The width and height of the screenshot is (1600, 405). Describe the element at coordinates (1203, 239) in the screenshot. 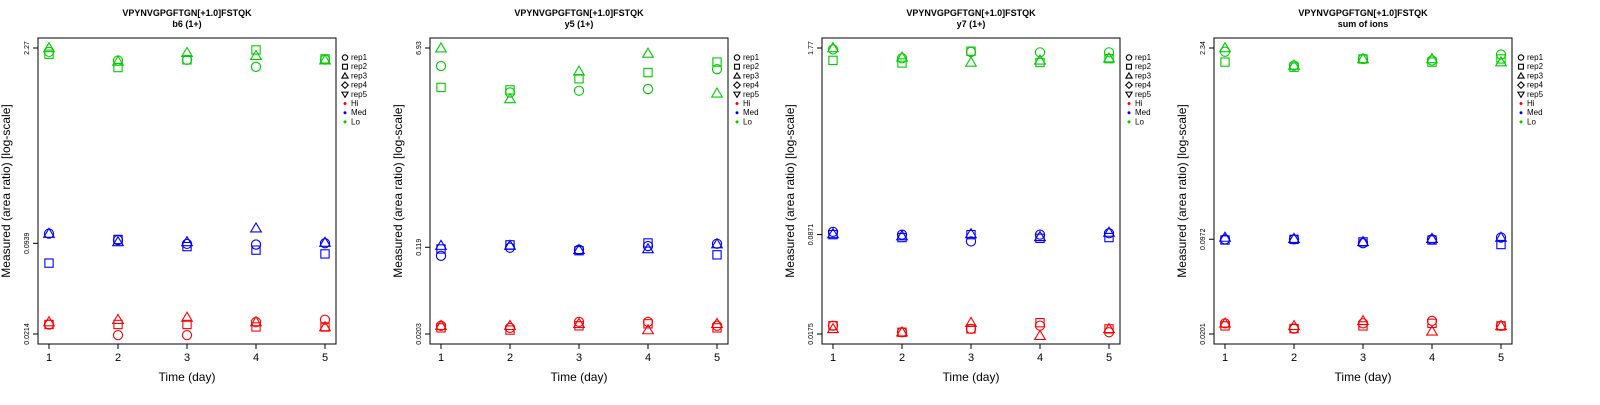

I see `y-tick-label: 0.0972` at that location.